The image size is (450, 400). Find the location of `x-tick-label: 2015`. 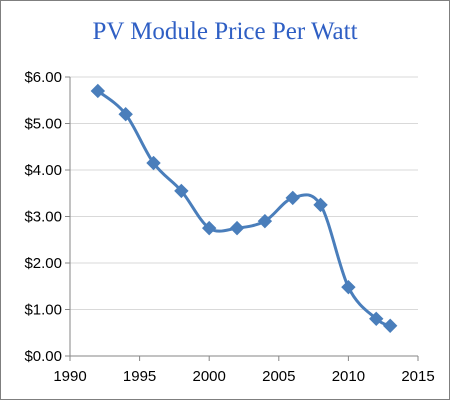

x-tick-label: 2015 is located at coordinates (417, 376).